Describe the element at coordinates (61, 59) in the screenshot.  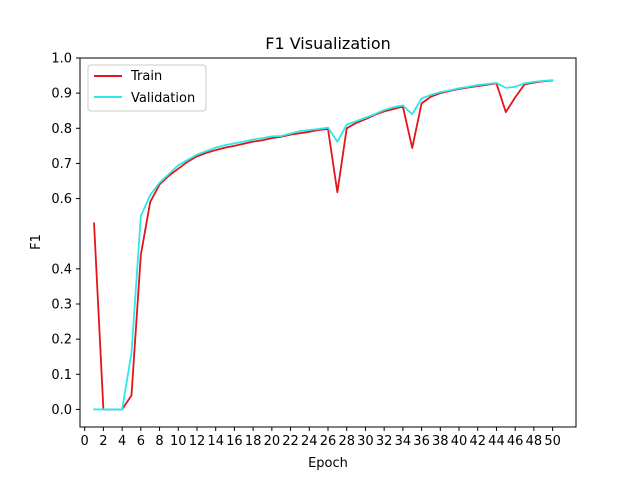
I see `y-tick-label: 1.0` at that location.